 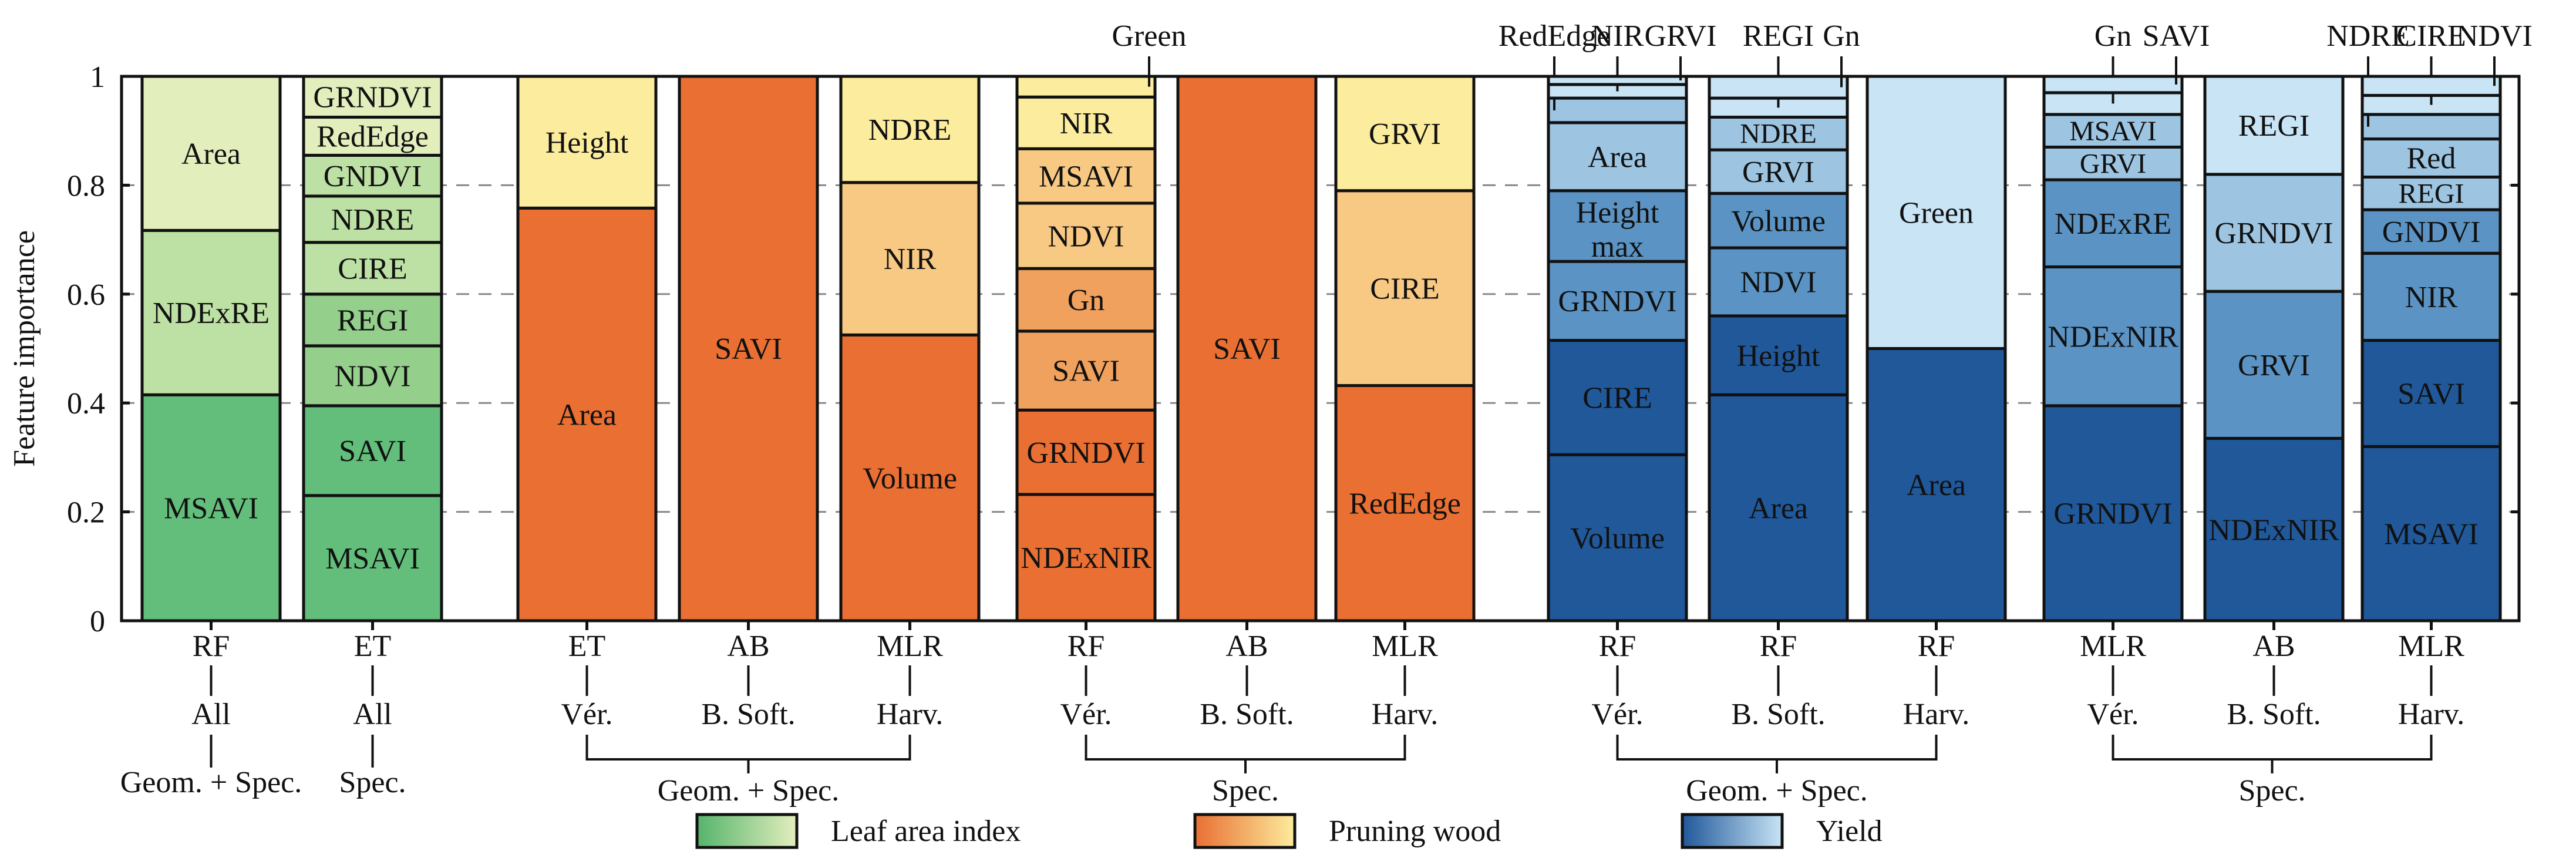 What do you see at coordinates (97, 77) in the screenshot?
I see `y-tick-label: 1` at bounding box center [97, 77].